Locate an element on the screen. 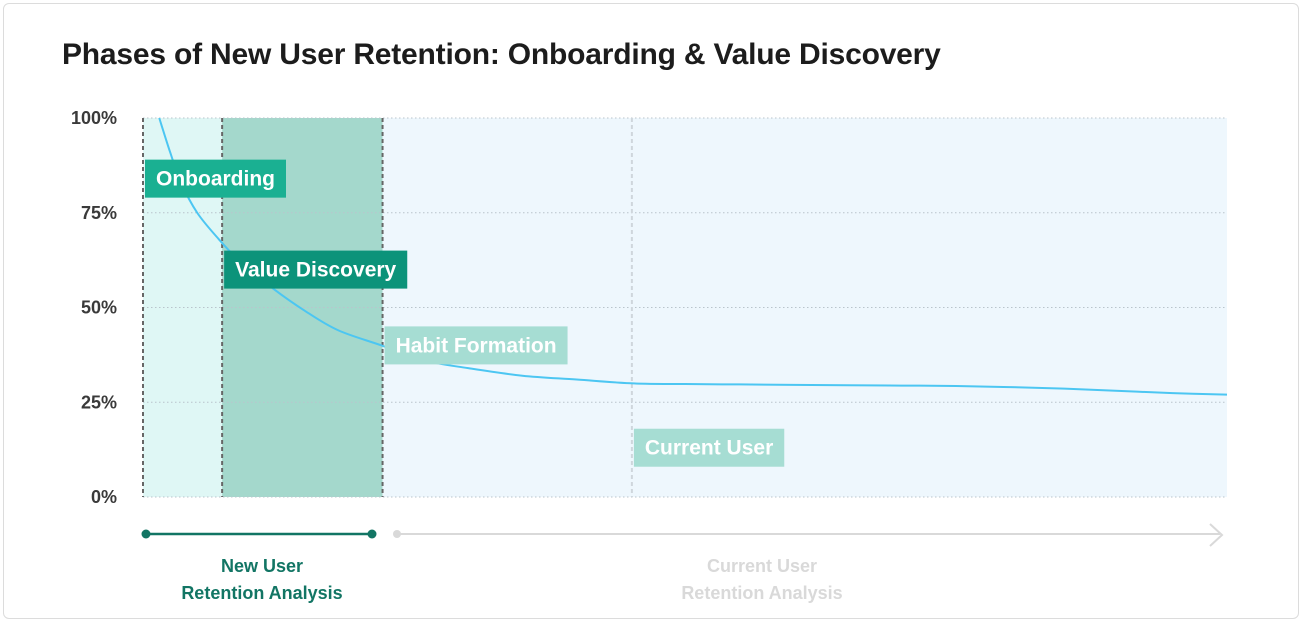 The image size is (1304, 624). y-tick-label: 50% is located at coordinates (99, 308).